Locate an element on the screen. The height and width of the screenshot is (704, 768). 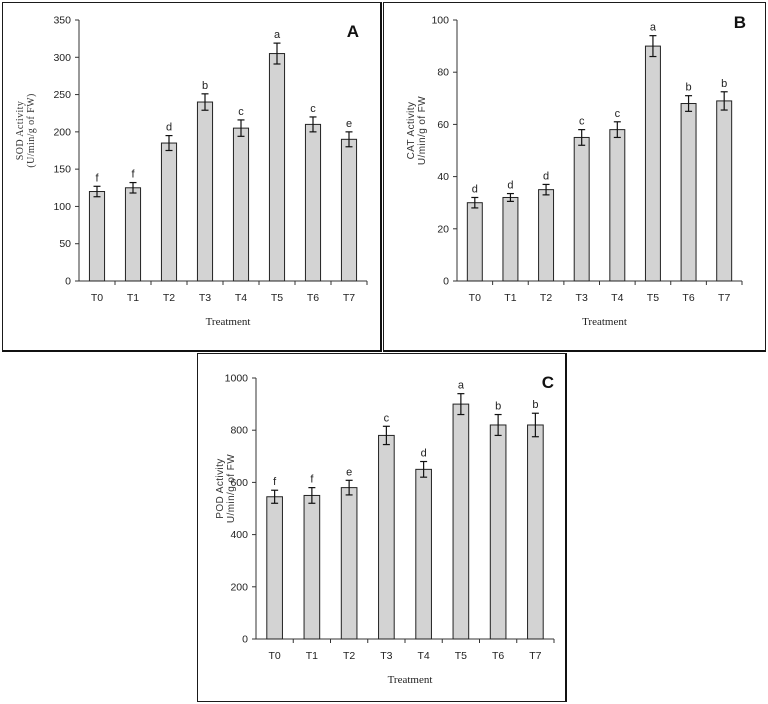
b-x-axis-title: Treatment is located at coordinates (604, 322).